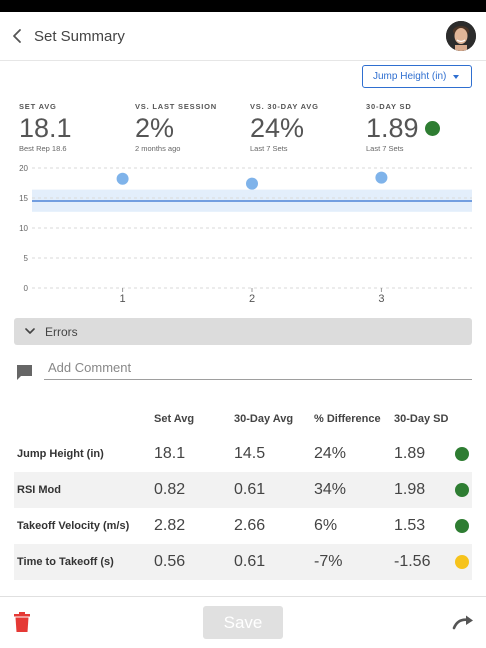 This screenshot has width=486, height=648. I want to click on stat-set-avg: SET AVG 18.1 Best Rep 18.6, so click(45, 127).